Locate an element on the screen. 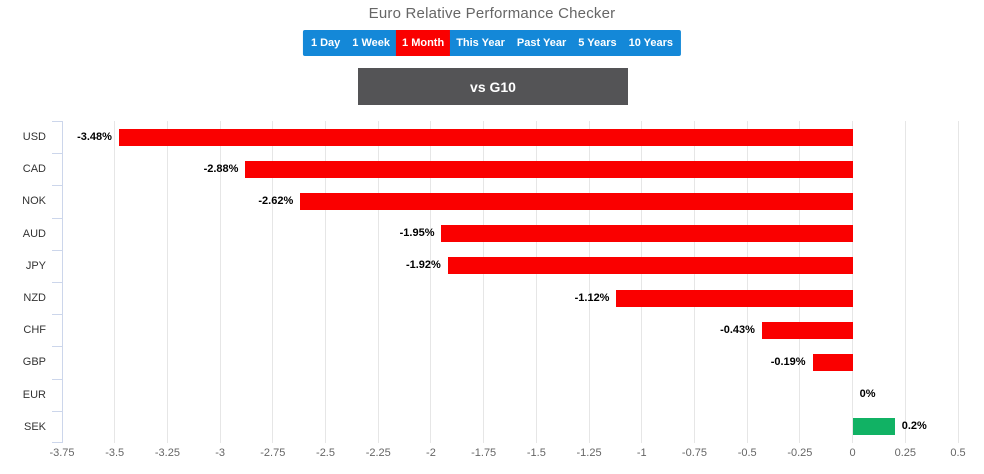 Image resolution: width=984 pixels, height=474 pixels. category-label-usd: USD is located at coordinates (34, 137).